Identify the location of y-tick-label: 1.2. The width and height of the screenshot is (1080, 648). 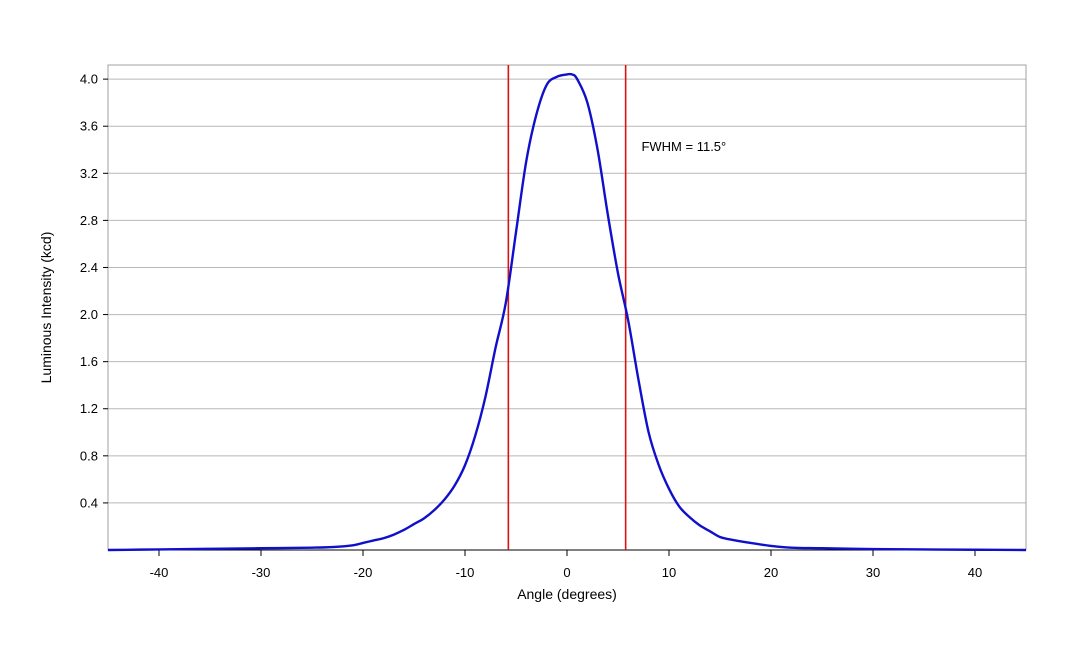
(89, 408).